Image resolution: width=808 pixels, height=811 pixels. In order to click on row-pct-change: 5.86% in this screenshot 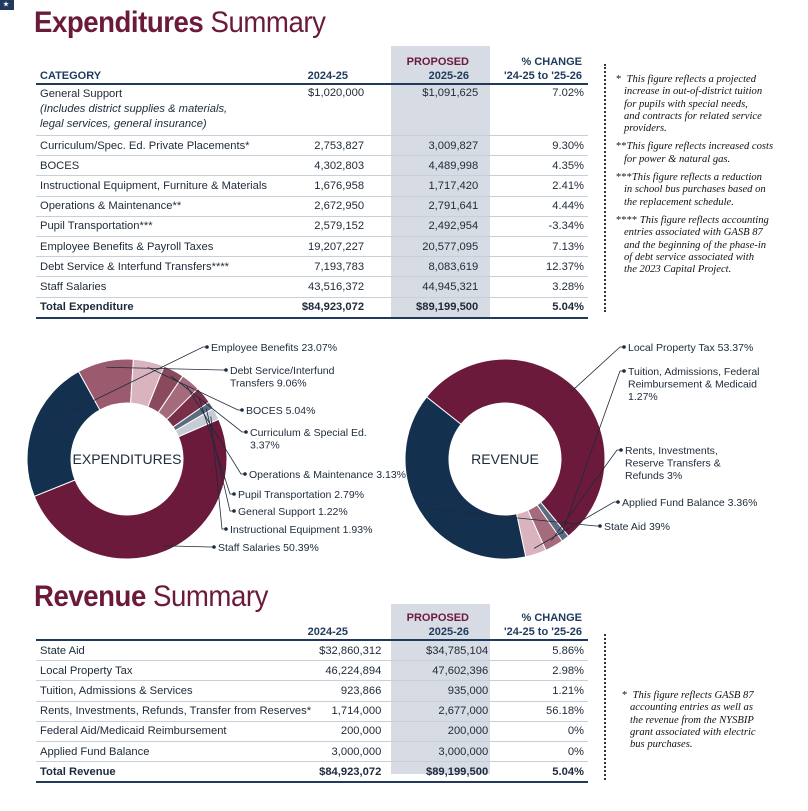, I will do `click(540, 651)`.